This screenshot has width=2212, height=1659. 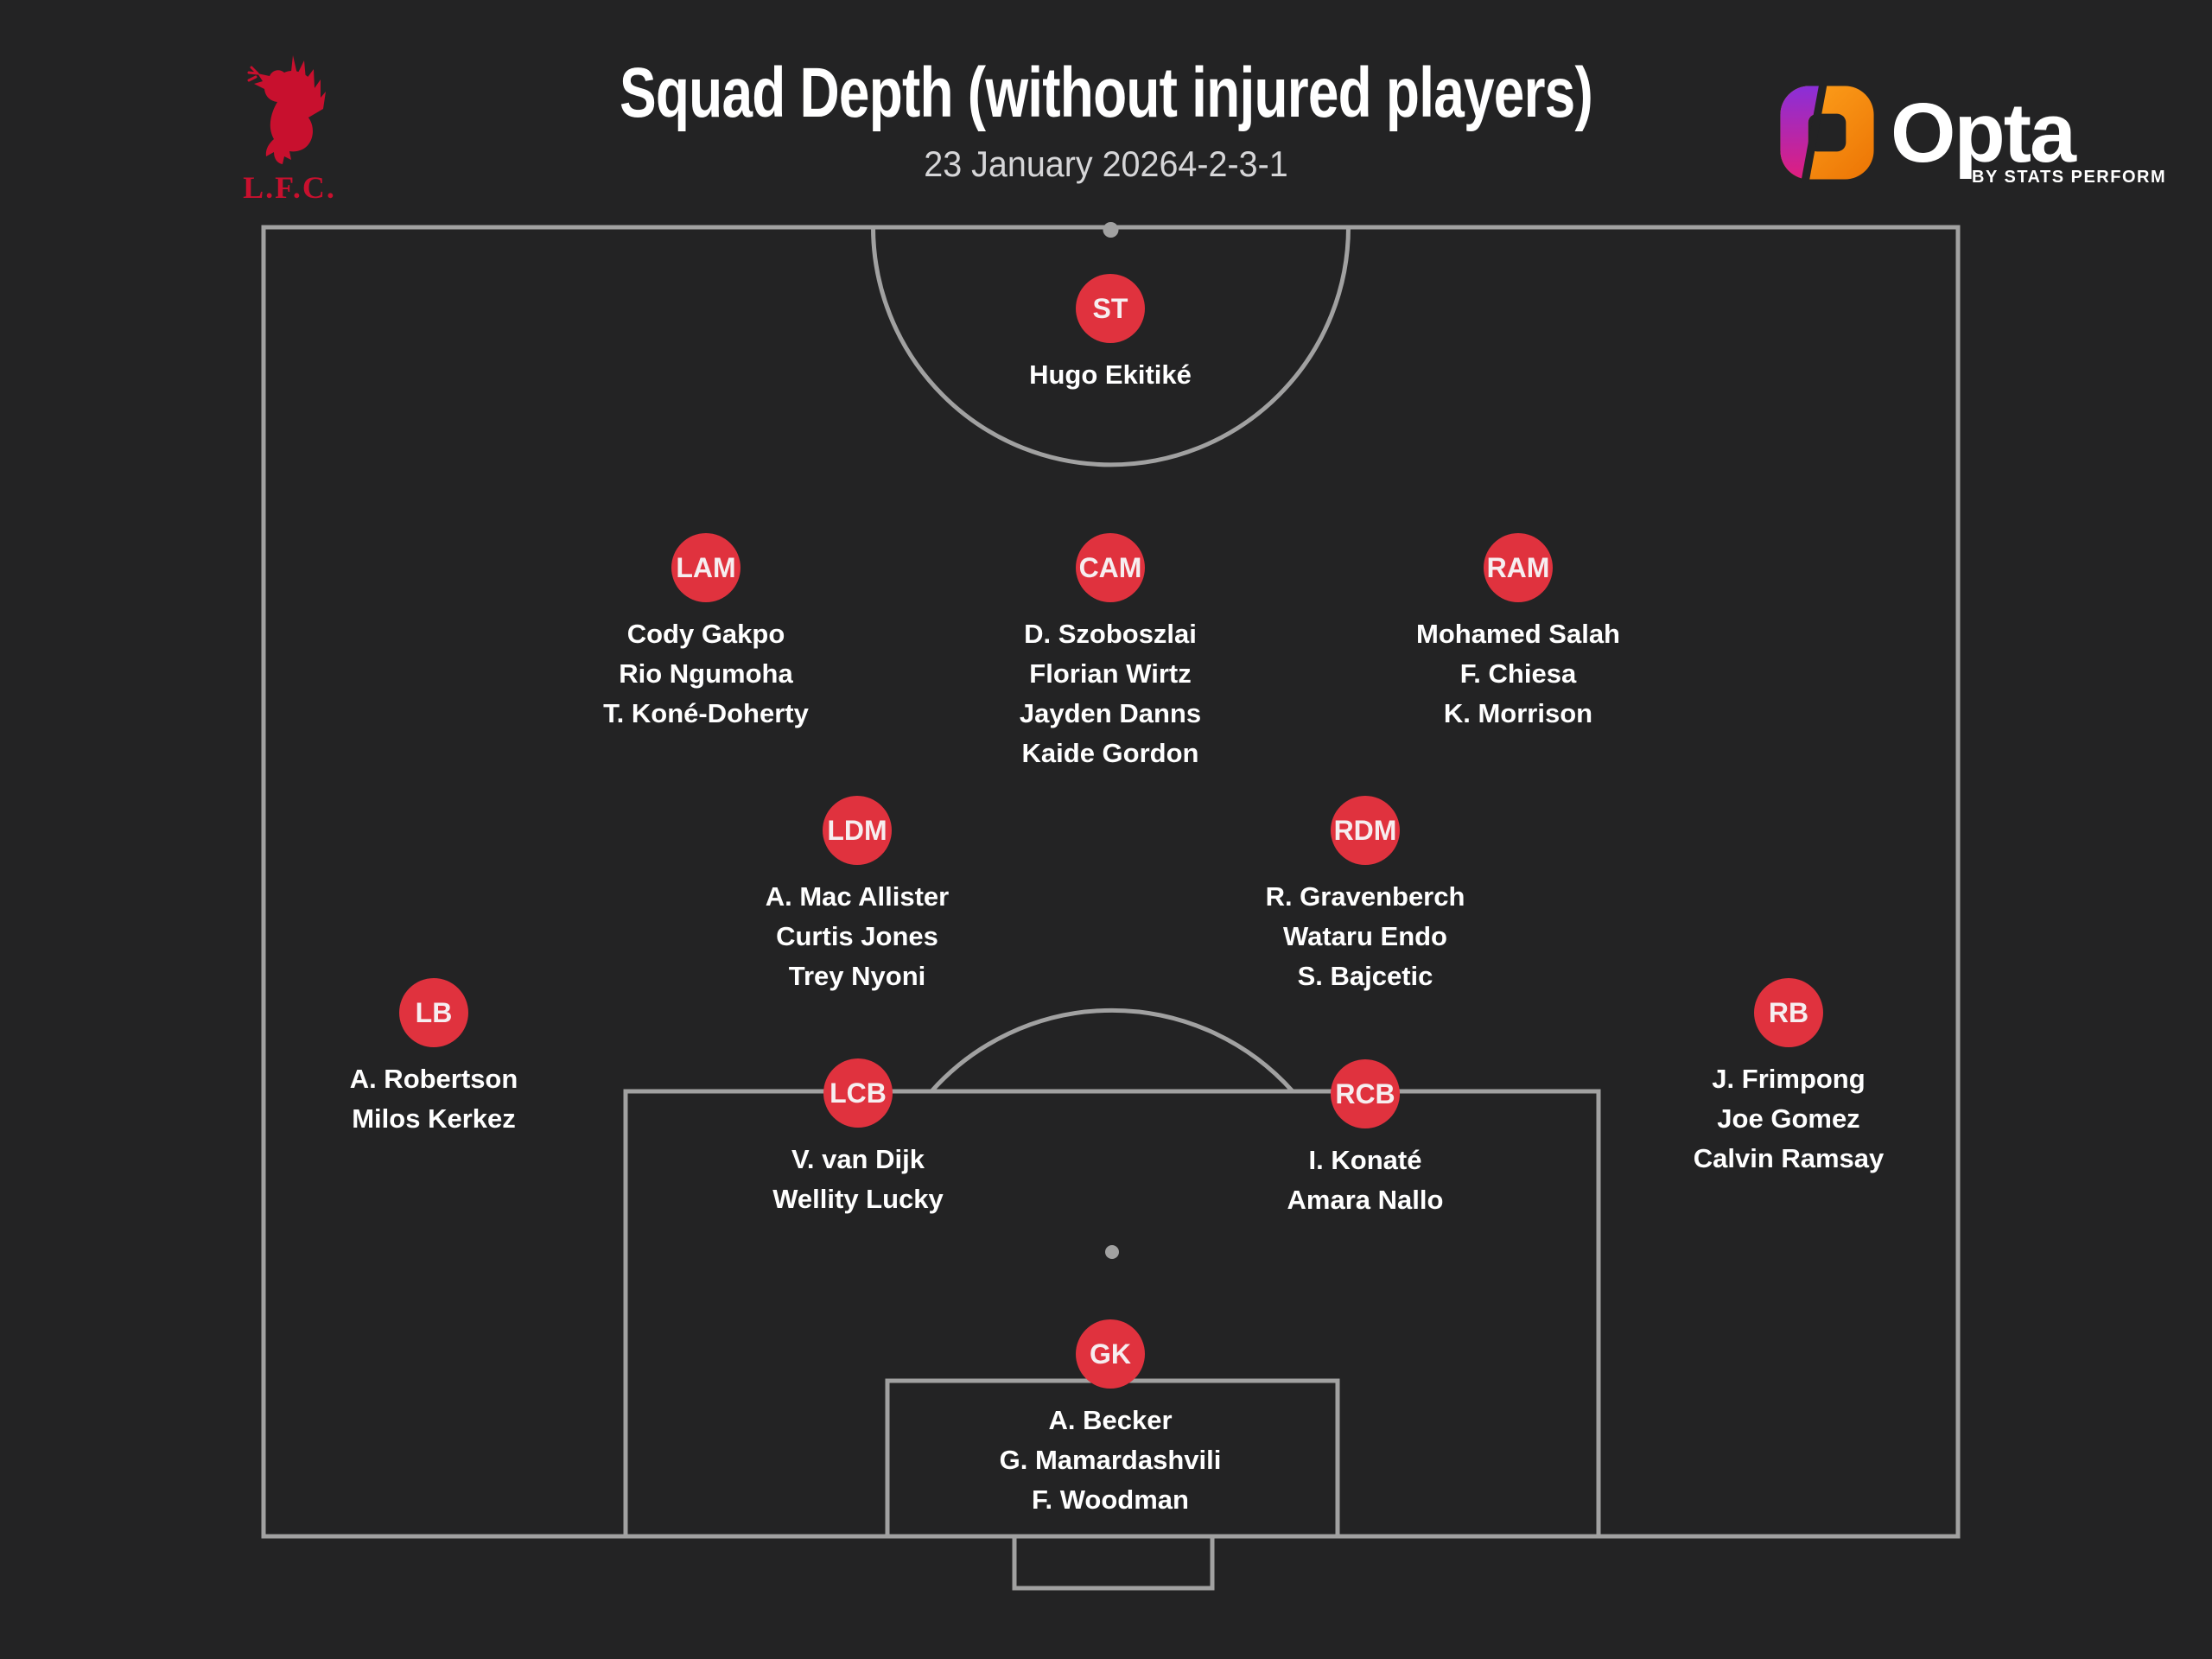 I want to click on player-name: Mohamed Salah, so click(x=1518, y=634).